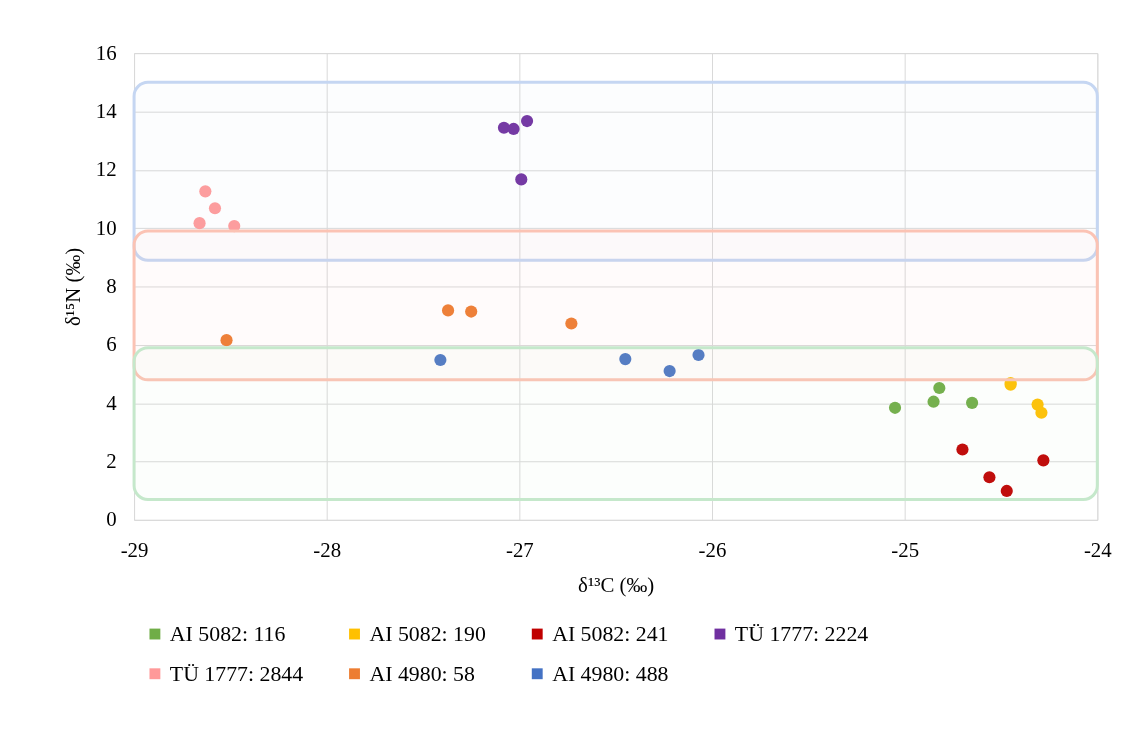  Describe the element at coordinates (111, 460) in the screenshot. I see `y-tick-label: 2` at that location.